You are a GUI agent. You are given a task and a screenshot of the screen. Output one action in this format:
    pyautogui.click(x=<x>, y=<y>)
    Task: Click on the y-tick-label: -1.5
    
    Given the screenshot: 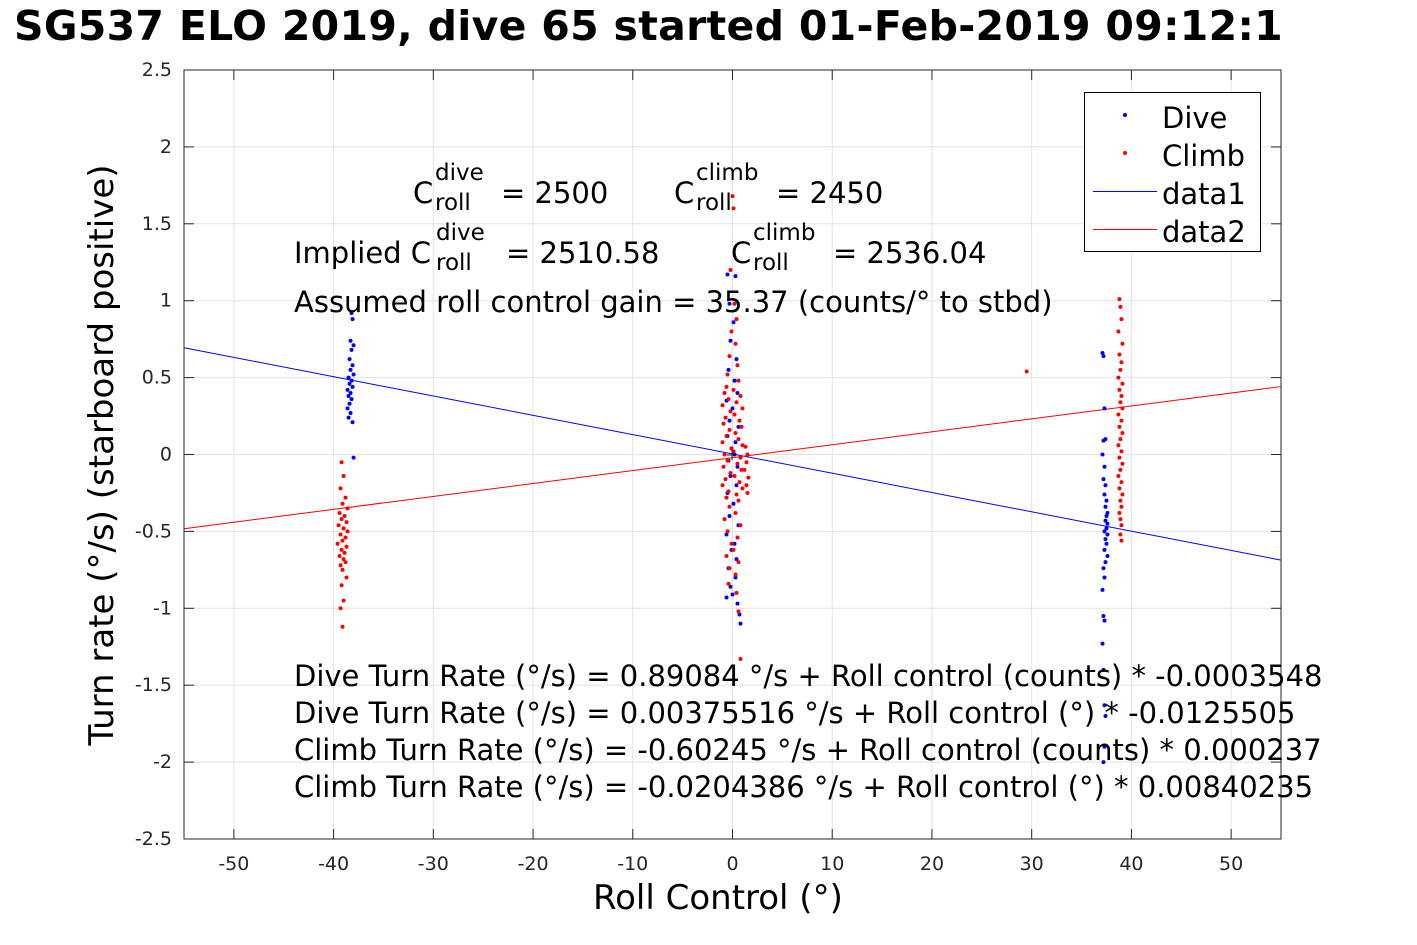 What is the action you would take?
    pyautogui.click(x=153, y=685)
    